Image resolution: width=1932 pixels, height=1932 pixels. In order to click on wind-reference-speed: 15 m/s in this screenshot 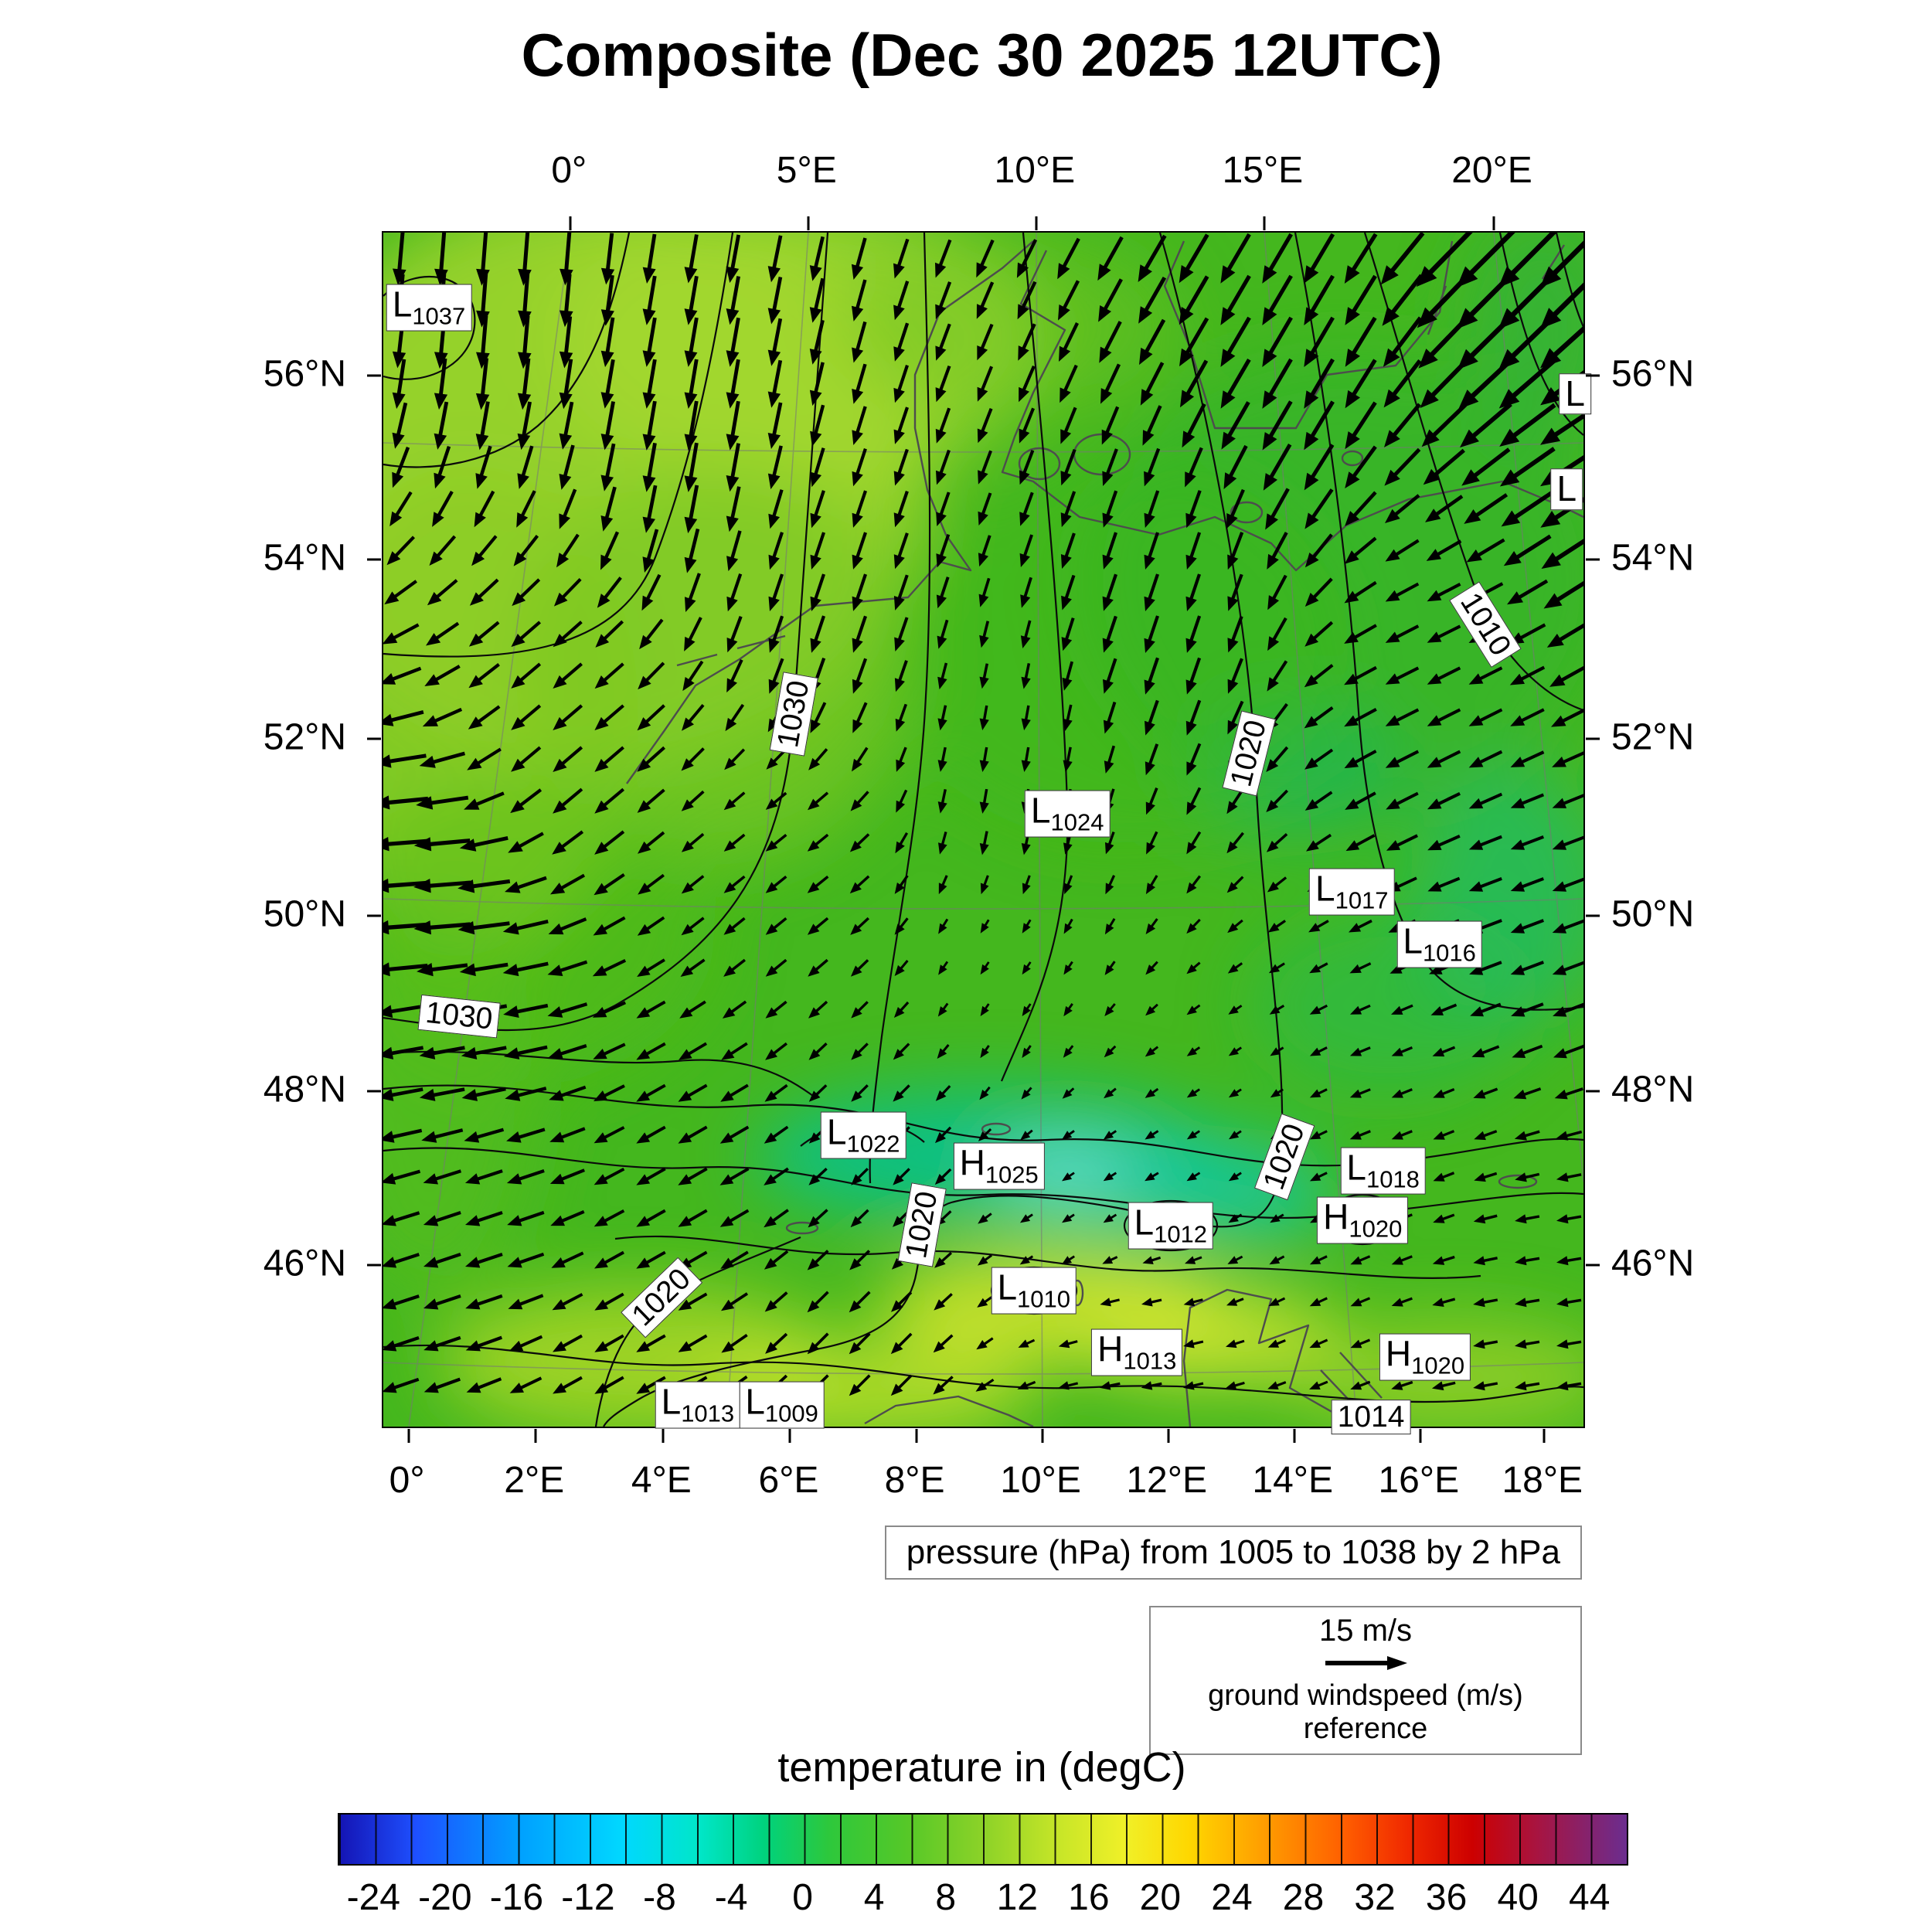, I will do `click(1366, 1631)`.